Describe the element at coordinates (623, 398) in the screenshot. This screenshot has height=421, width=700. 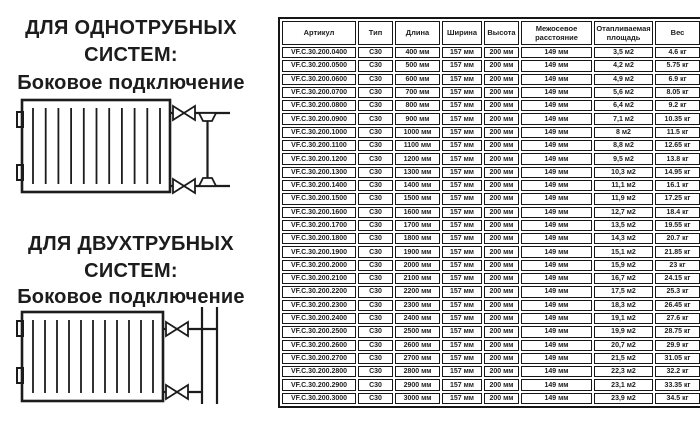
I see `table-cell: 23,9 м2` at that location.